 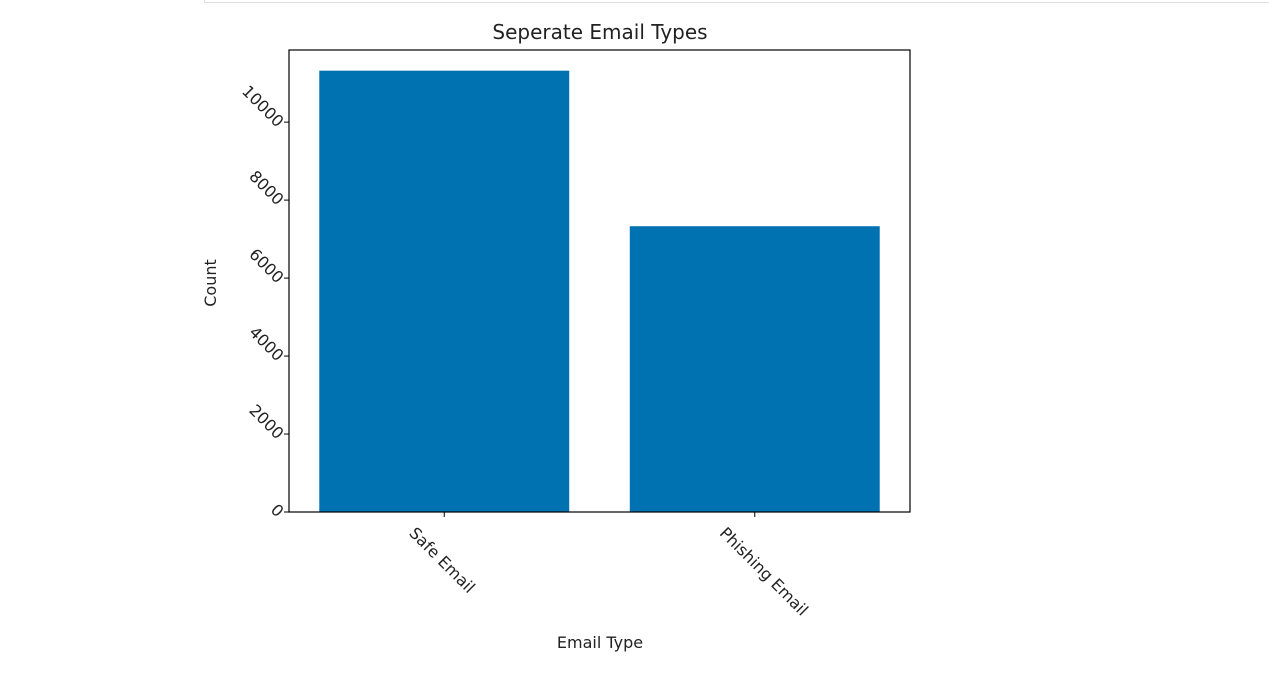 I want to click on bar-safe-email, so click(x=444, y=291).